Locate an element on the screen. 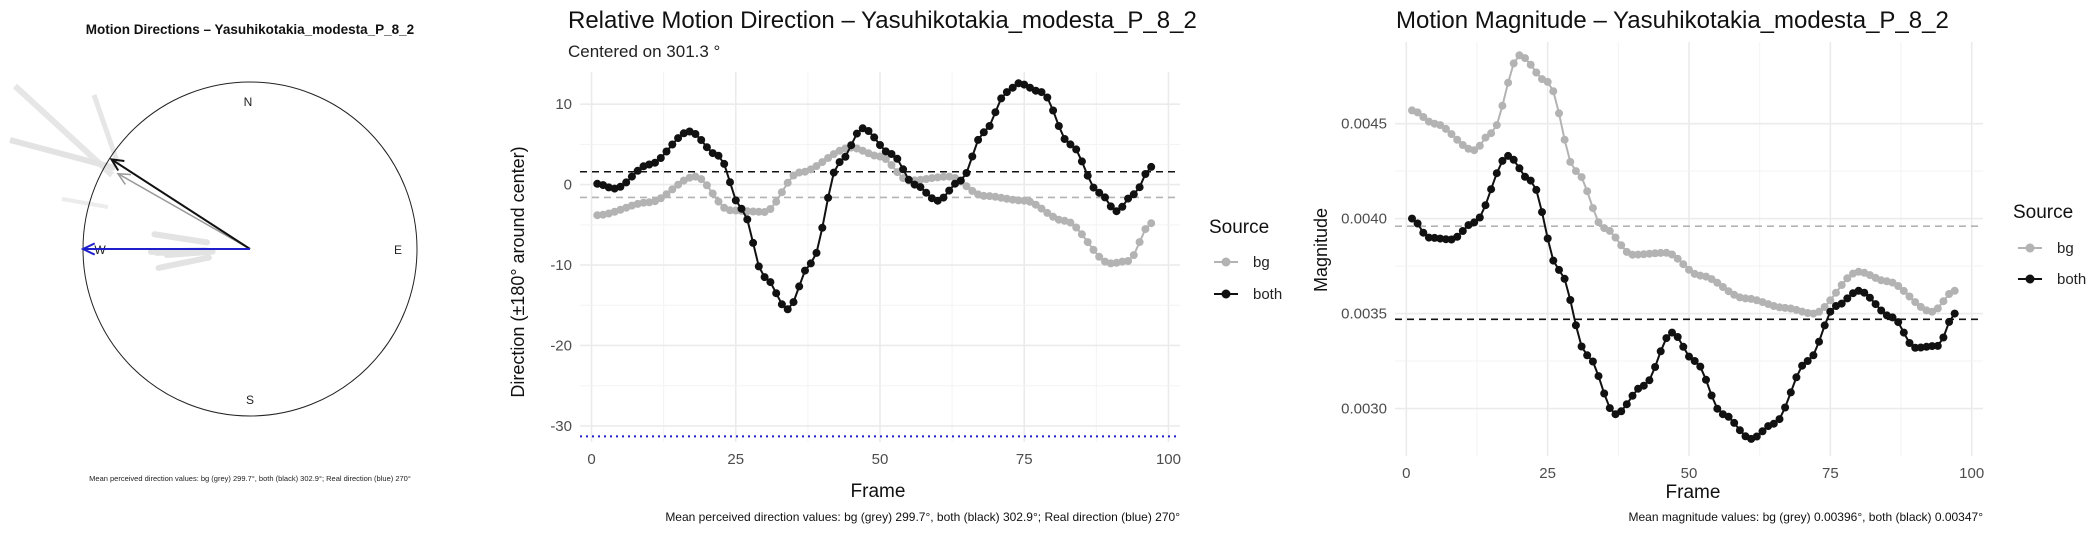  compass-south-label: S is located at coordinates (250, 400).